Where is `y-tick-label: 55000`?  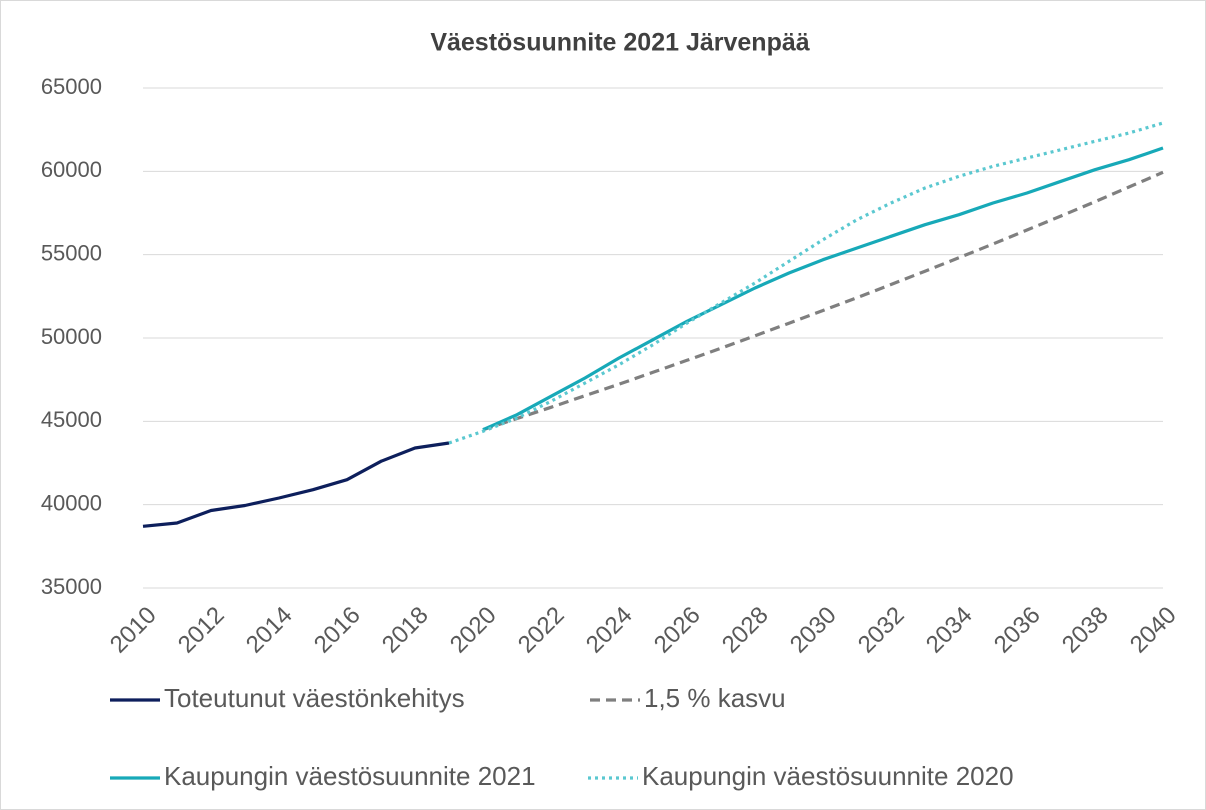
y-tick-label: 55000 is located at coordinates (71, 252).